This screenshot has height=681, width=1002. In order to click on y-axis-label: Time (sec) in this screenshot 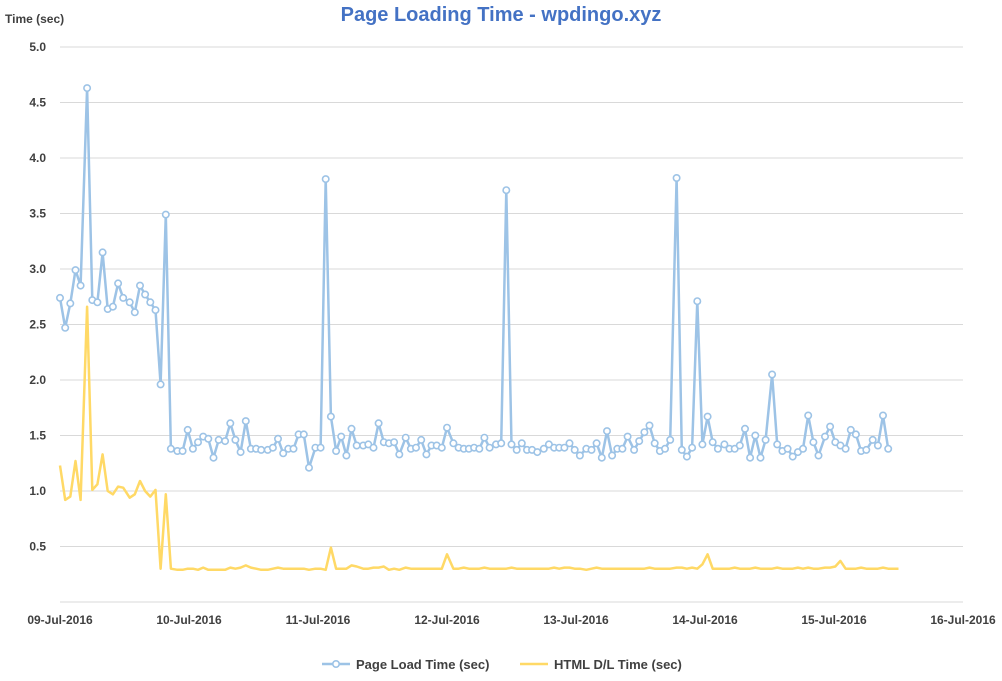, I will do `click(34, 19)`.